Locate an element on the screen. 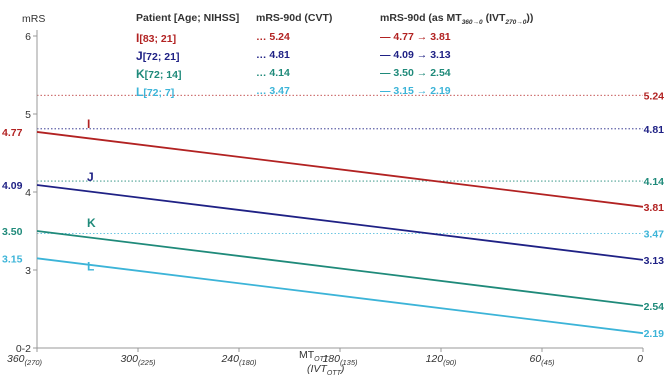 The image size is (665, 382). x-axis-label-main: MT is located at coordinates (307, 355).